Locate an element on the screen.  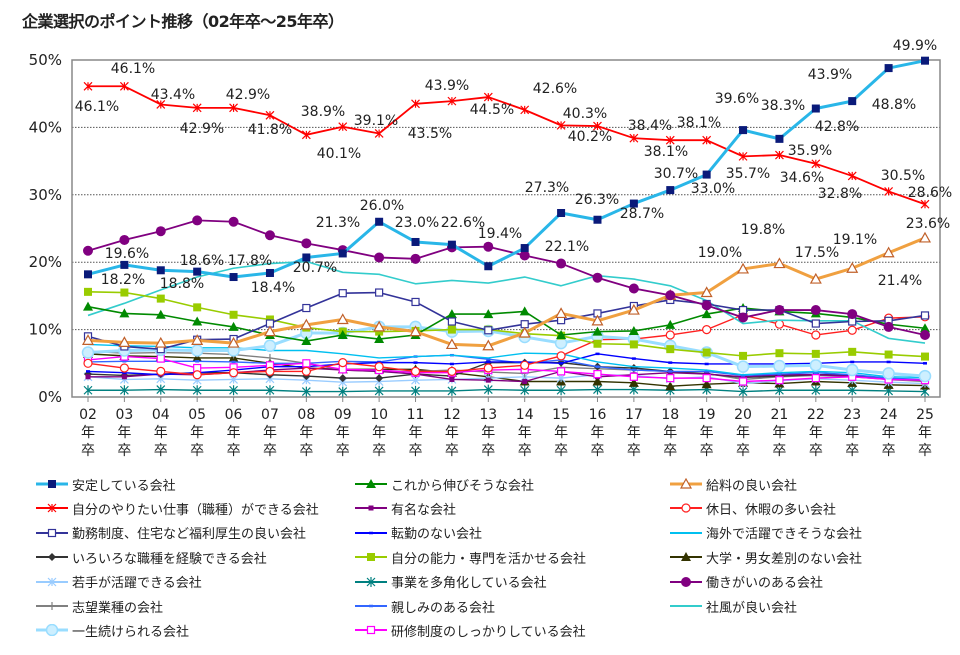
x-tick-label-part: 03 is located at coordinates (124, 415).